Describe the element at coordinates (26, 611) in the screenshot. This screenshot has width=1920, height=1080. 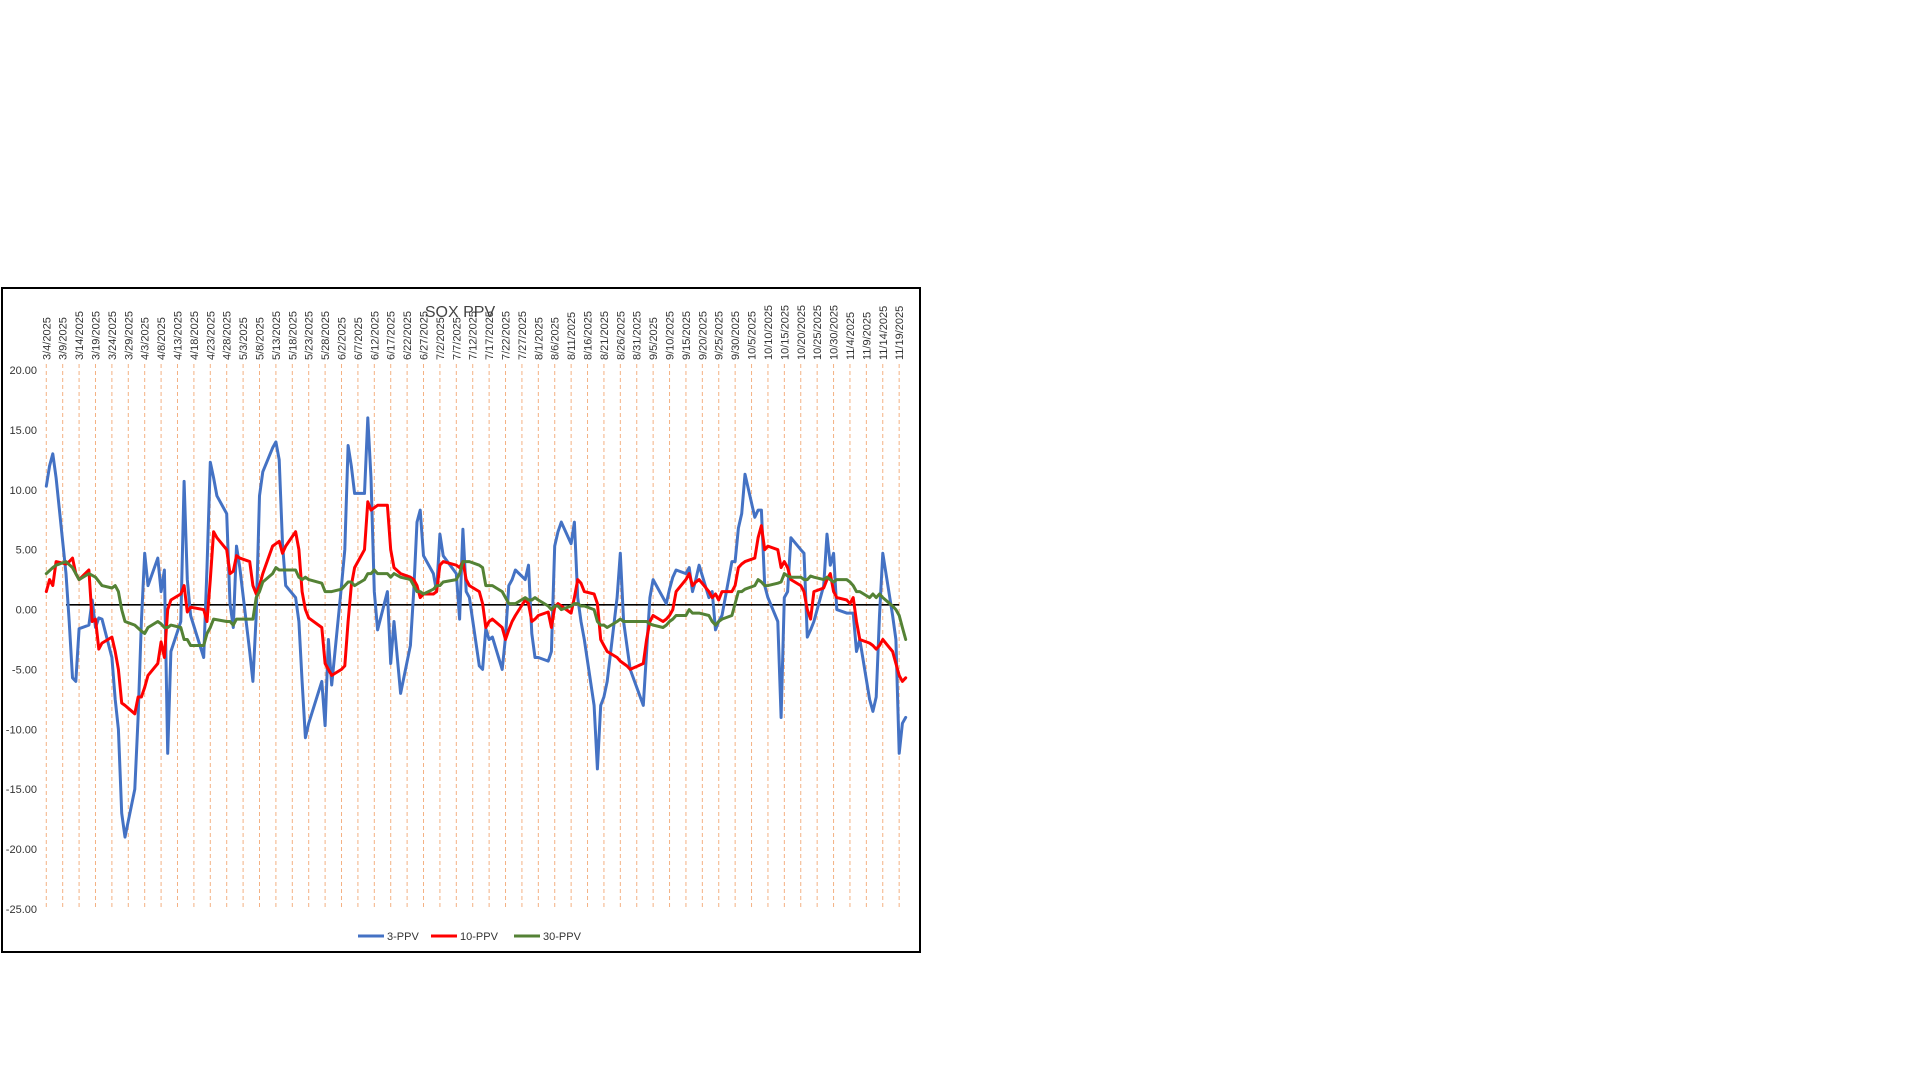
I see `y-tick-label: 0.00` at that location.